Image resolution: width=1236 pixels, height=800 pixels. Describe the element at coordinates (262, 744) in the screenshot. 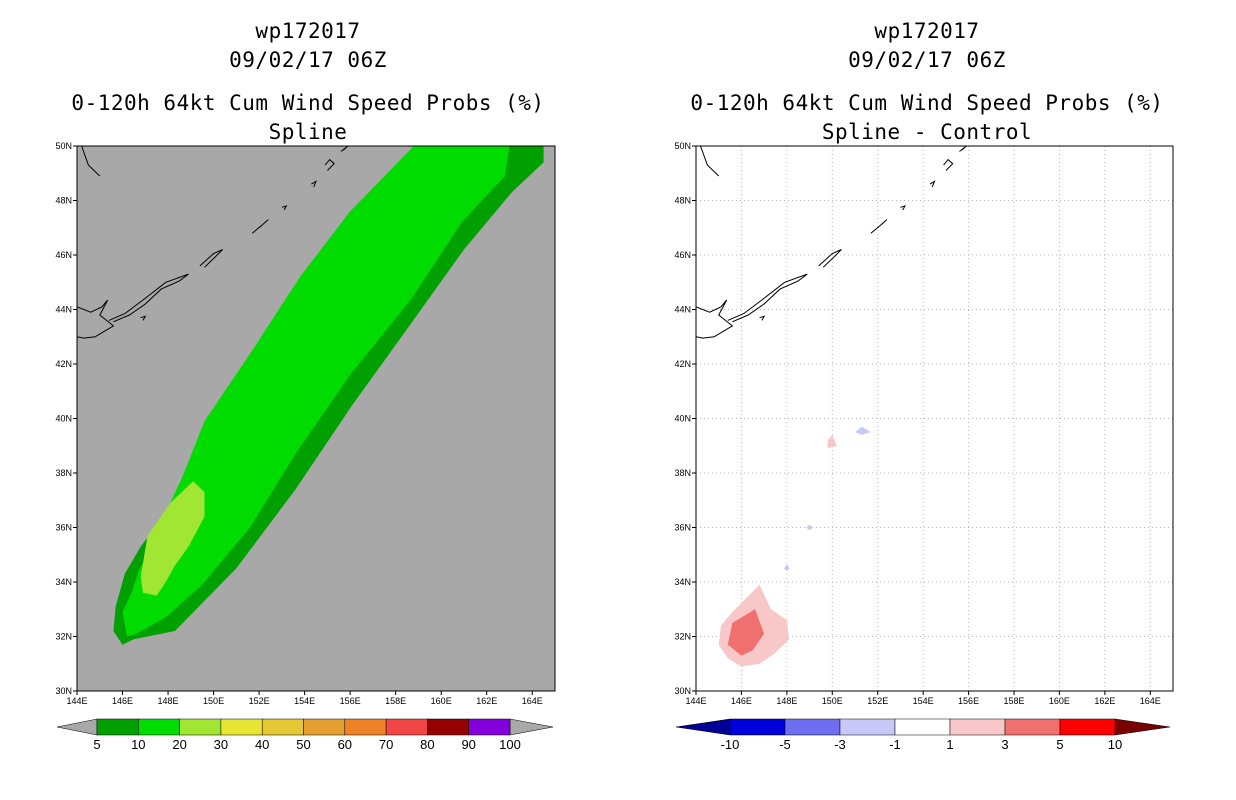

I see `colorbar-label: 40` at that location.